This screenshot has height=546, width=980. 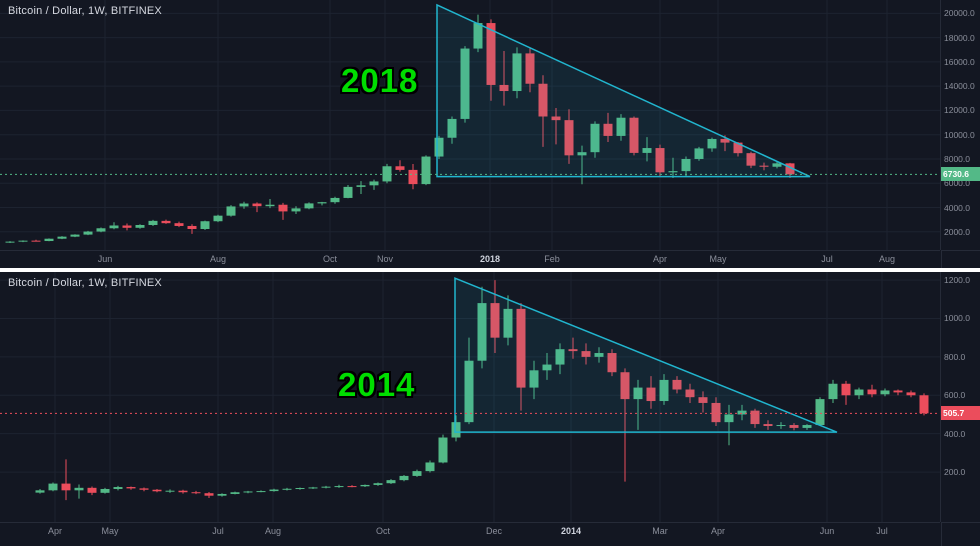 I want to click on time-axis-label: 2014, so click(x=571, y=531).